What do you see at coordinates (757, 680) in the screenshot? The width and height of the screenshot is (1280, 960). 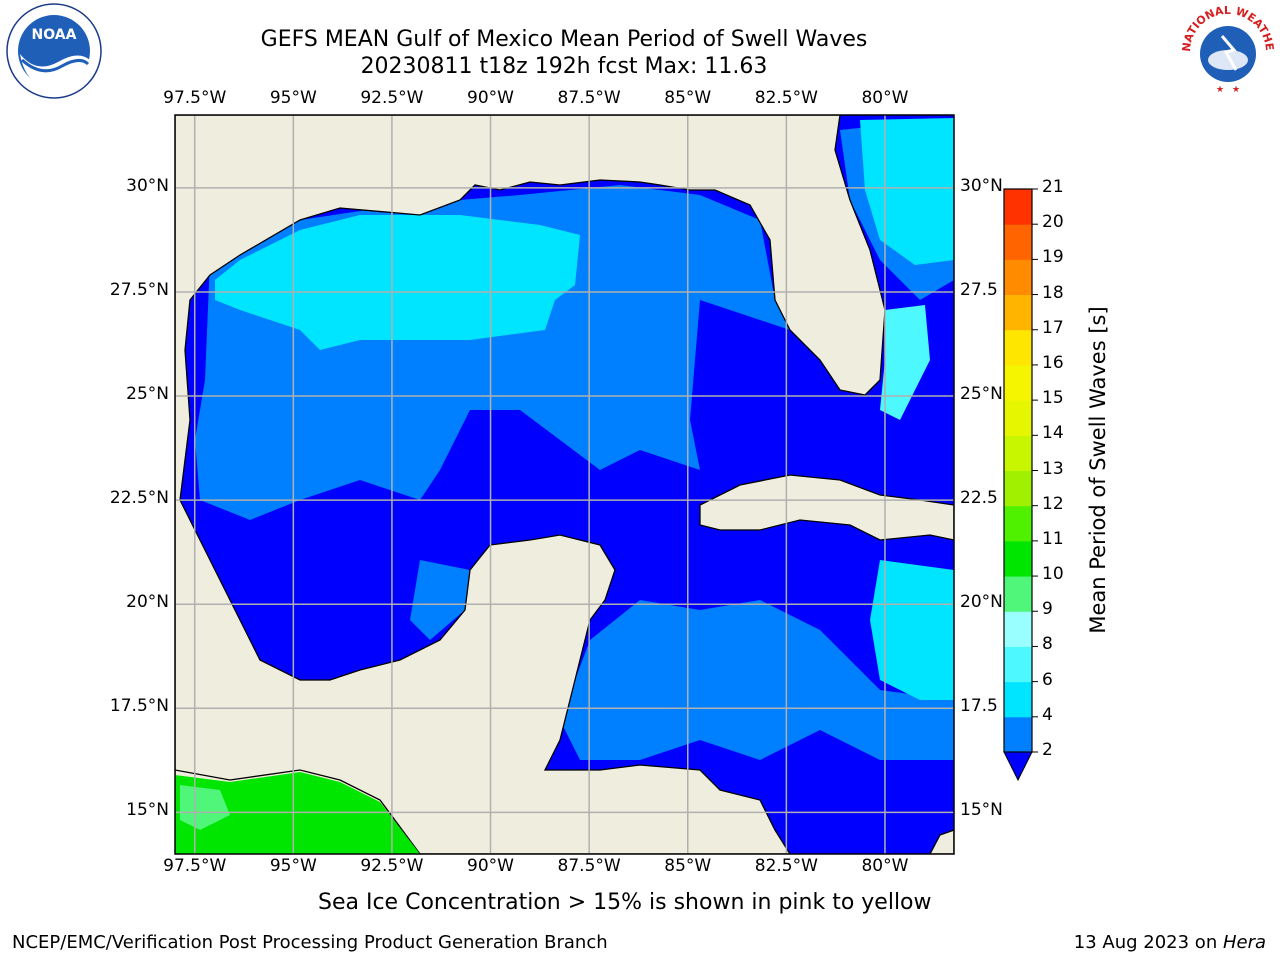 I see `swell-2-4s-region-south` at bounding box center [757, 680].